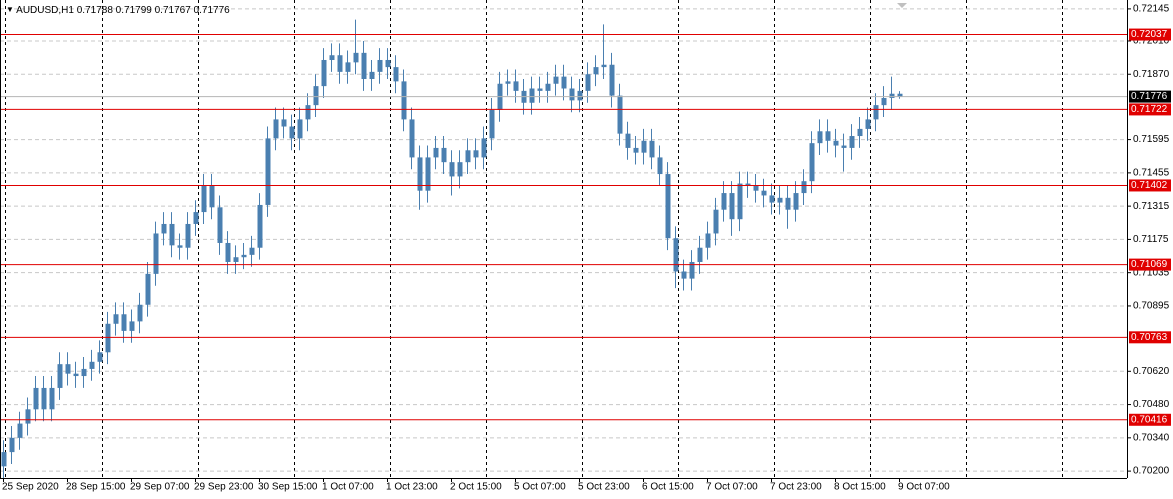 Image resolution: width=1173 pixels, height=499 pixels. What do you see at coordinates (96, 487) in the screenshot?
I see `x-tick-label: 28 Sep 15:00` at bounding box center [96, 487].